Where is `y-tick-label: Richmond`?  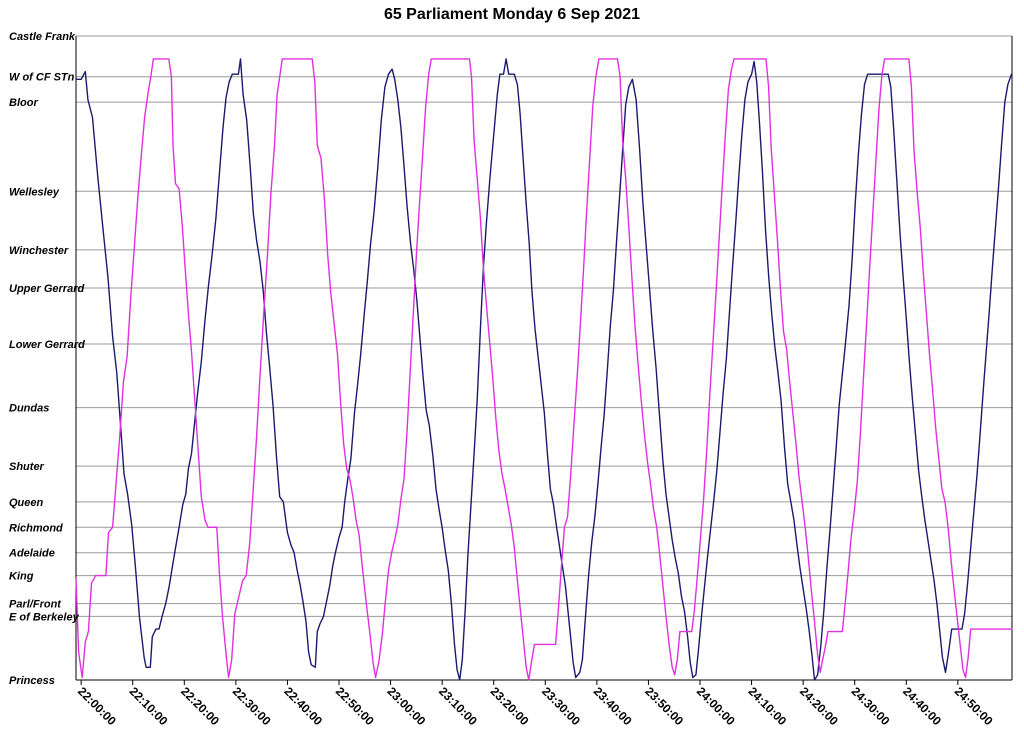 y-tick-label: Richmond is located at coordinates (36, 528).